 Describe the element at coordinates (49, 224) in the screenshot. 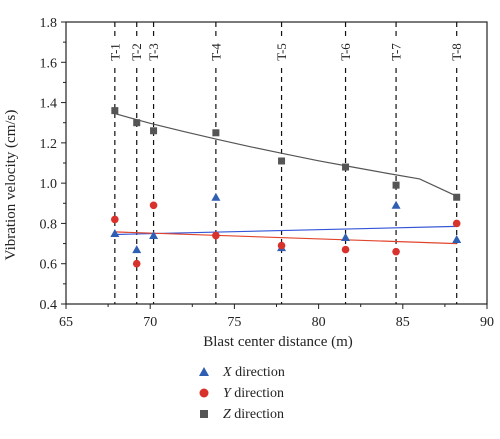

I see `y-tick-label: 0.8` at that location.